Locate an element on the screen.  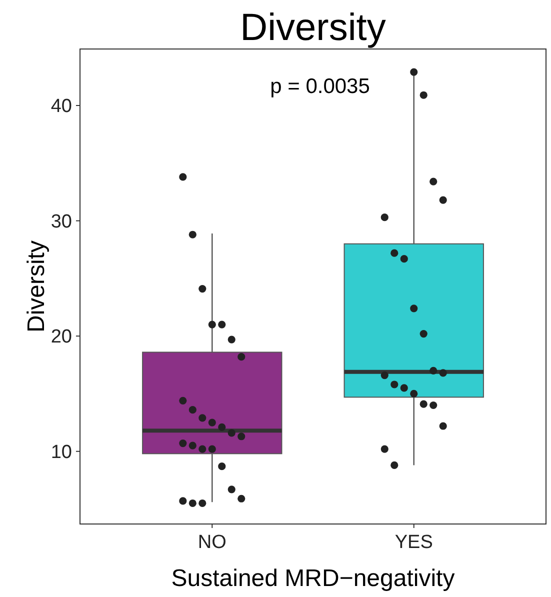
y-axis-title: Diversity is located at coordinates (36, 286).